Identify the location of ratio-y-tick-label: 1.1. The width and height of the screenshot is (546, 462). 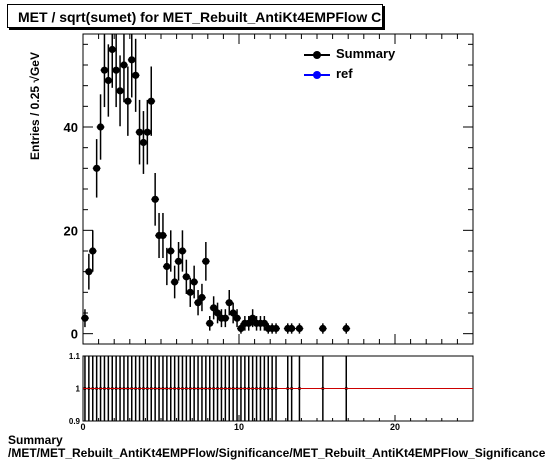
(75, 356).